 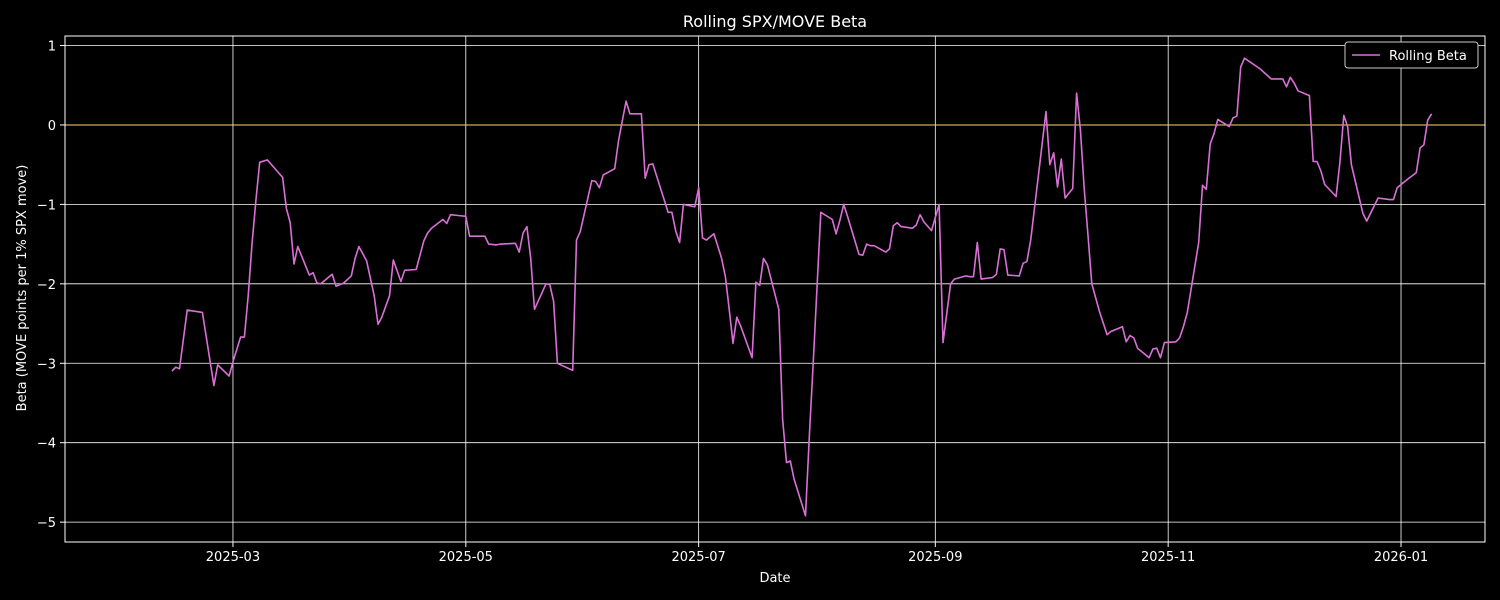 I want to click on y-tick-label: 1, so click(x=52, y=47).